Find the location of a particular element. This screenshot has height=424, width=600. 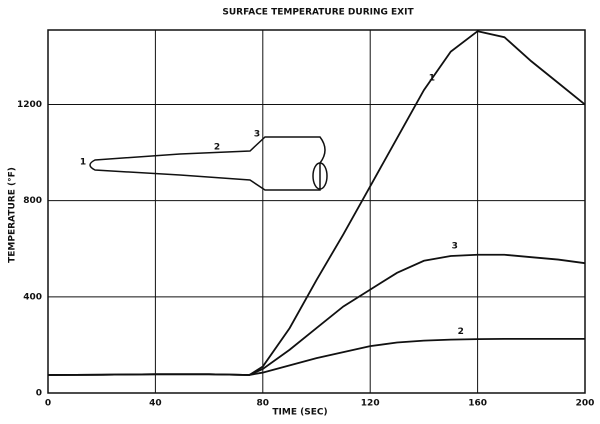

vehicle-outline is located at coordinates (208, 163).